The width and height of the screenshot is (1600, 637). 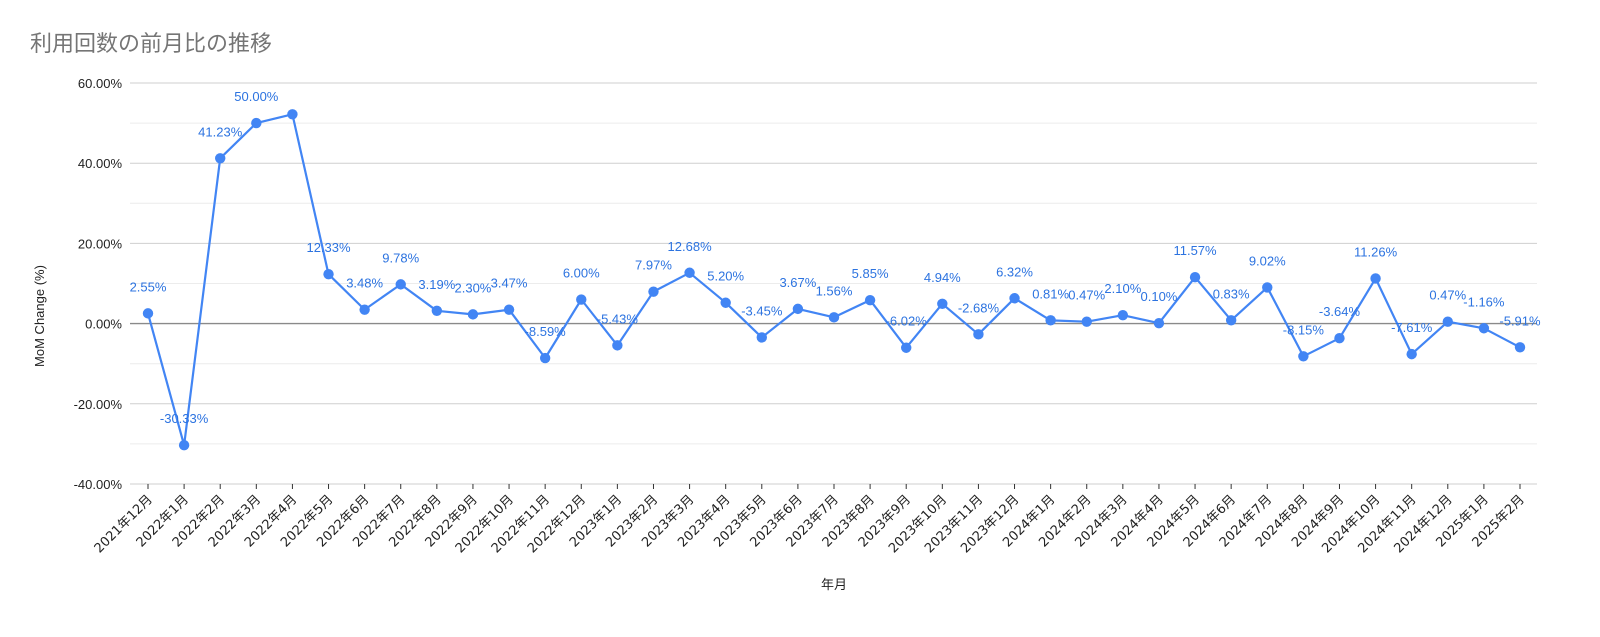 What do you see at coordinates (256, 96) in the screenshot?
I see `data-label: 50.00%` at bounding box center [256, 96].